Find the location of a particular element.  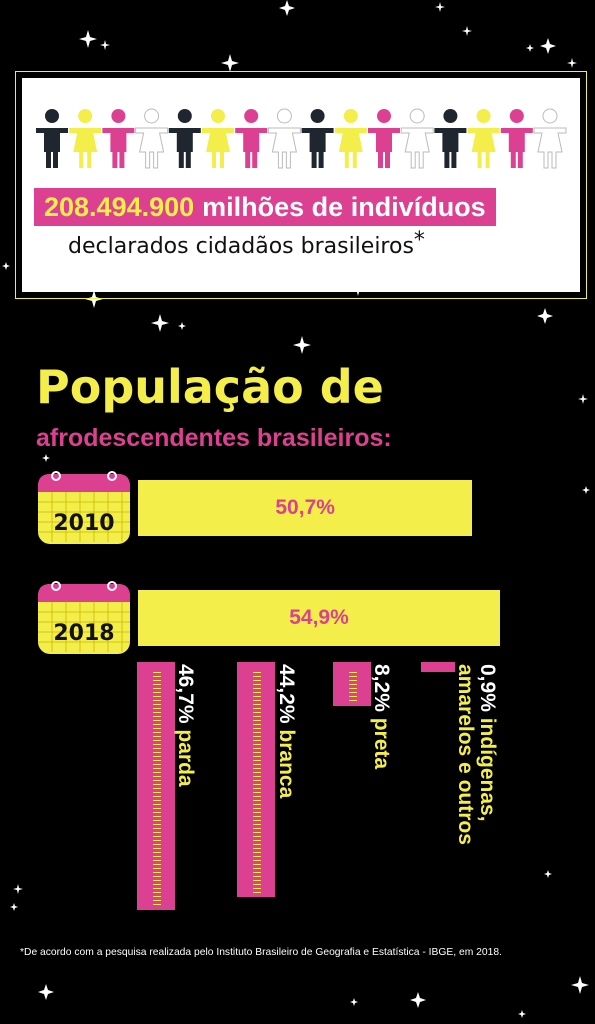

bar-2010-value: 50,7% is located at coordinates (305, 507).